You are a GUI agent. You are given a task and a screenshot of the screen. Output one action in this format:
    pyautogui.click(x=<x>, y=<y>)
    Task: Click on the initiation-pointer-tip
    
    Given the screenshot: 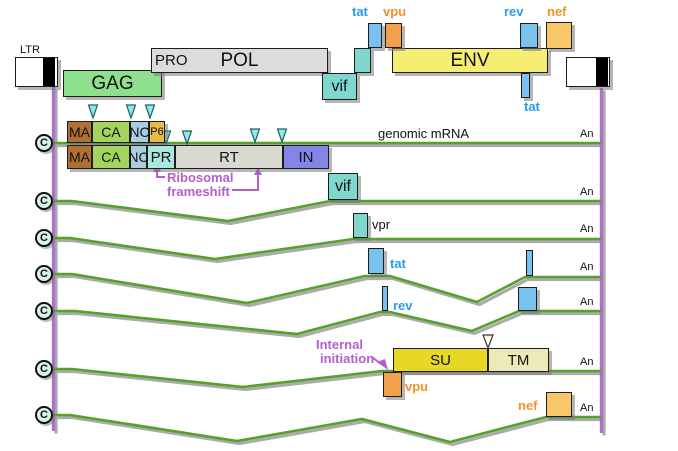 What is the action you would take?
    pyautogui.click(x=382, y=364)
    